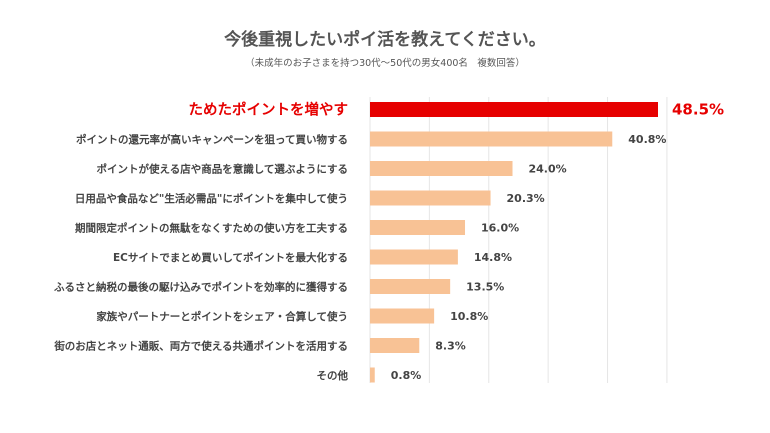 This screenshot has height=433, width=770. I want to click on value-label-0: 48.5%, so click(698, 110).